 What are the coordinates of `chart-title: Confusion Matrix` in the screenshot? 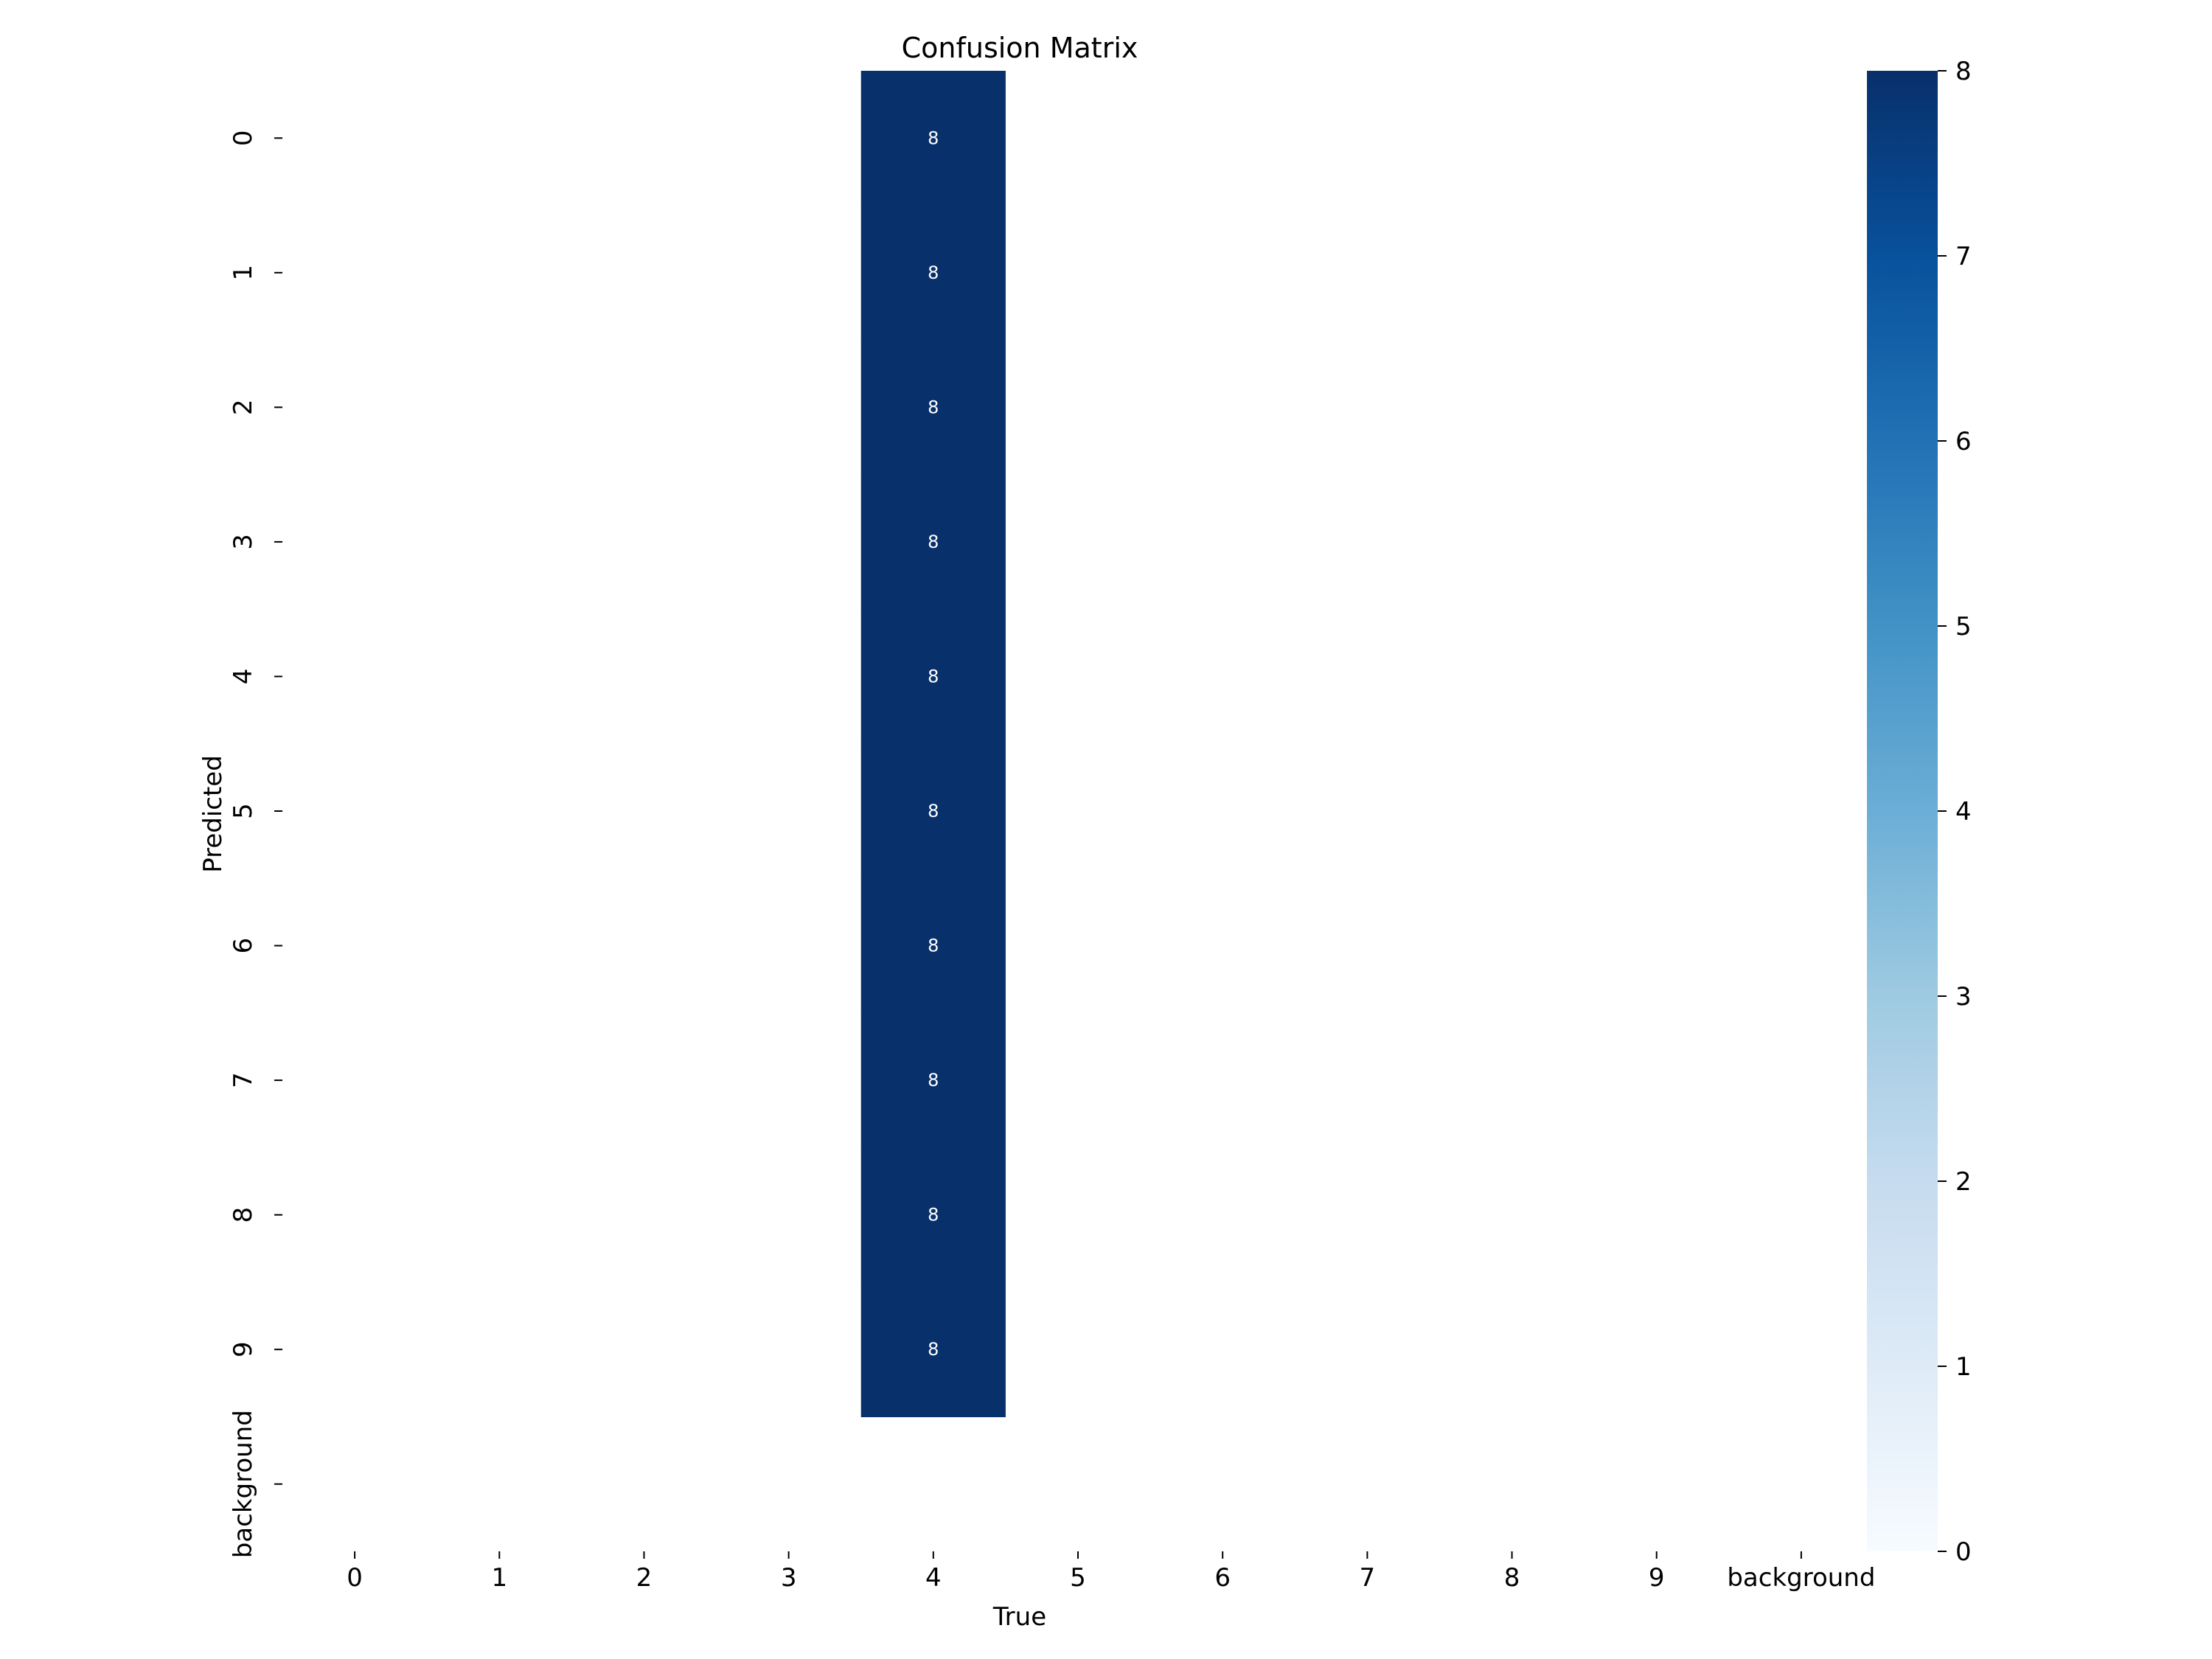 It's located at (1020, 48).